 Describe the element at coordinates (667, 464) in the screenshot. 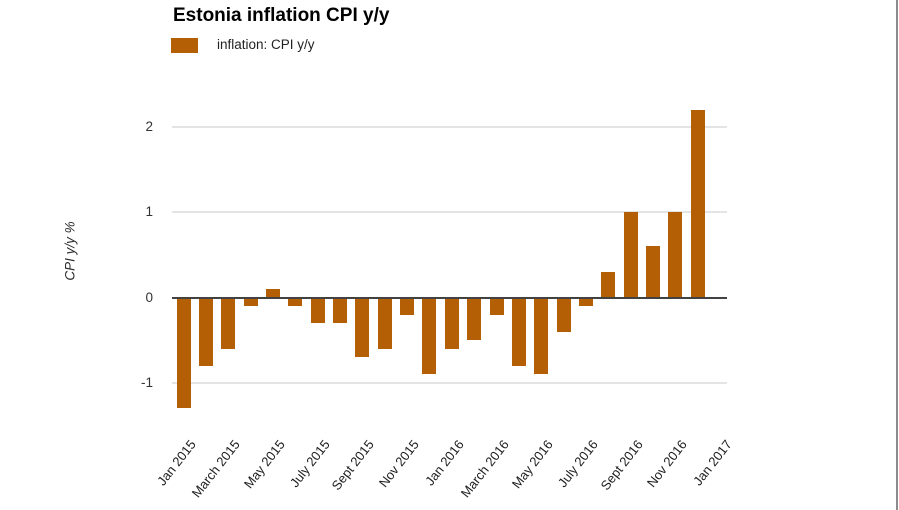

I see `x-axis-tick-label: Nov 2016` at that location.